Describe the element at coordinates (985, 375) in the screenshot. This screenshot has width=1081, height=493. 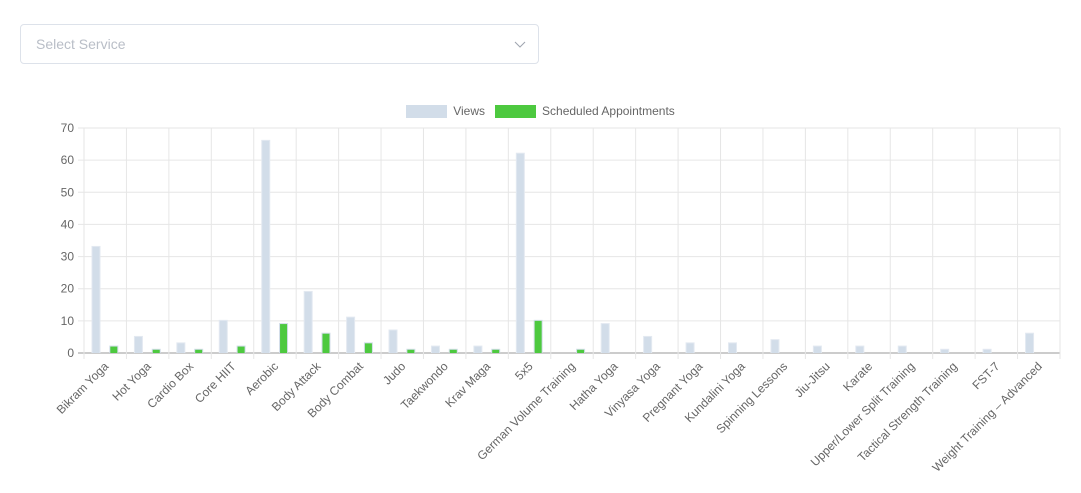
I see `x-tick-label: FST-7` at that location.